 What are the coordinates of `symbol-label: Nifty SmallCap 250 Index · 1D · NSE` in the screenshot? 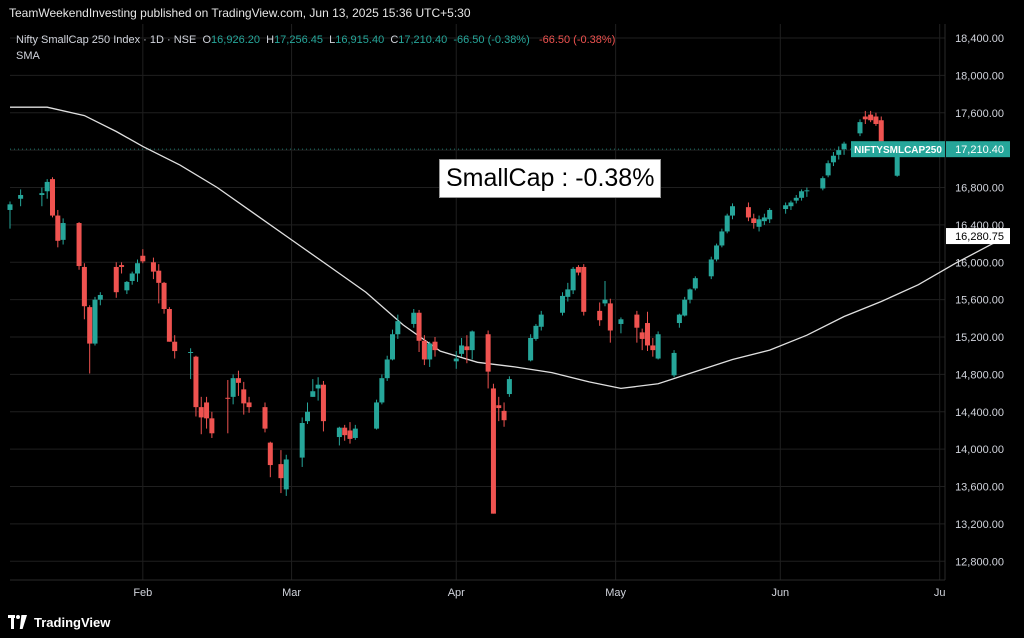 It's located at (106, 40).